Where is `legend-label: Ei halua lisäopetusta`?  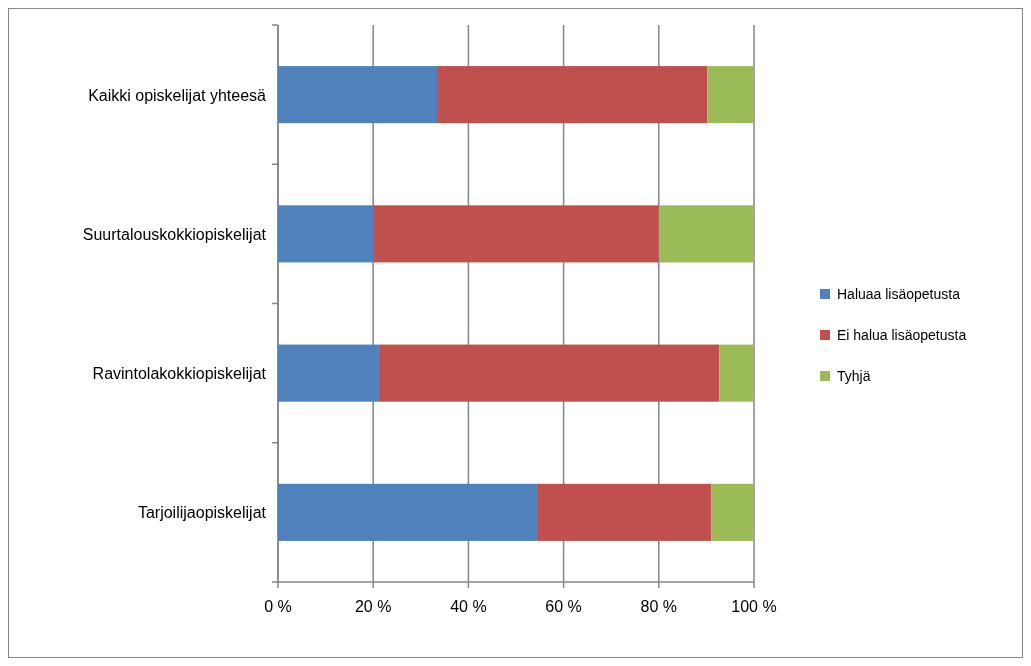
legend-label: Ei halua lisäopetusta is located at coordinates (902, 335).